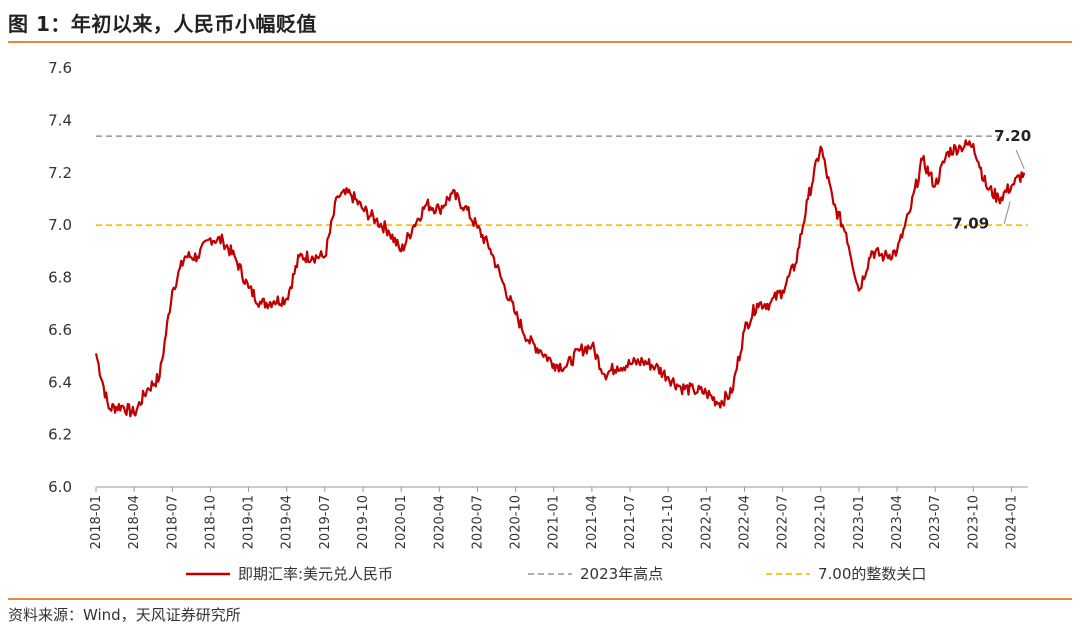  Describe the element at coordinates (562, 181) in the screenshot. I see `reference-lines` at that location.